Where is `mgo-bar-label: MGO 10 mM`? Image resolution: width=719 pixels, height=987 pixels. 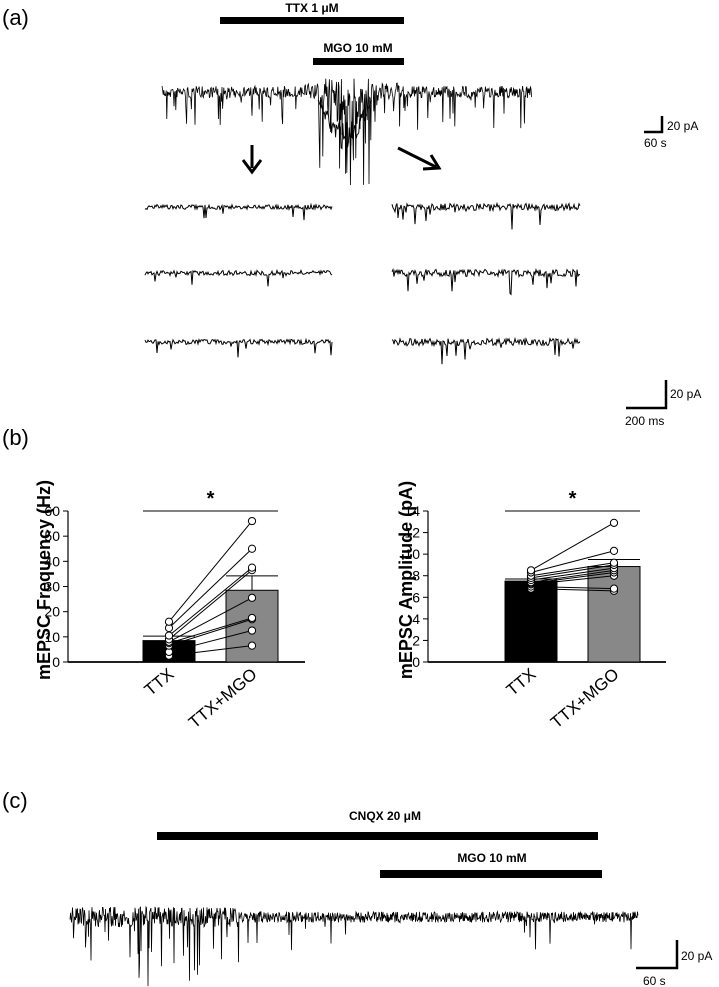
mgo-bar-label: MGO 10 mM is located at coordinates (357, 48).